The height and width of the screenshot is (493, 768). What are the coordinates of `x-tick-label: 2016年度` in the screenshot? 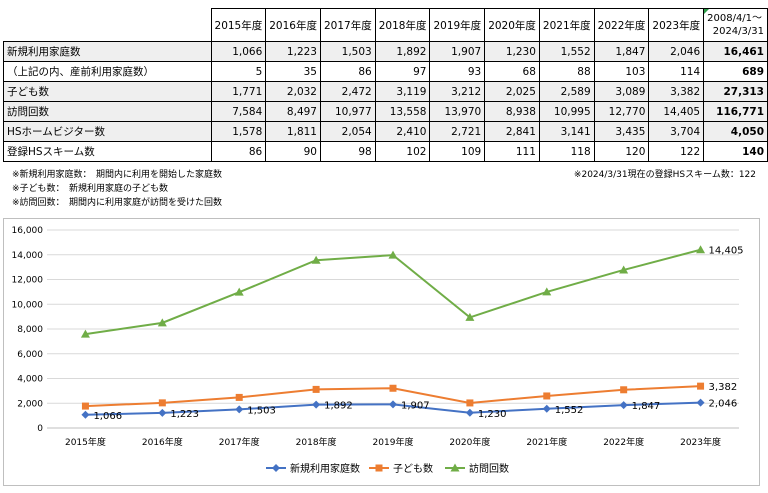 It's located at (162, 442).